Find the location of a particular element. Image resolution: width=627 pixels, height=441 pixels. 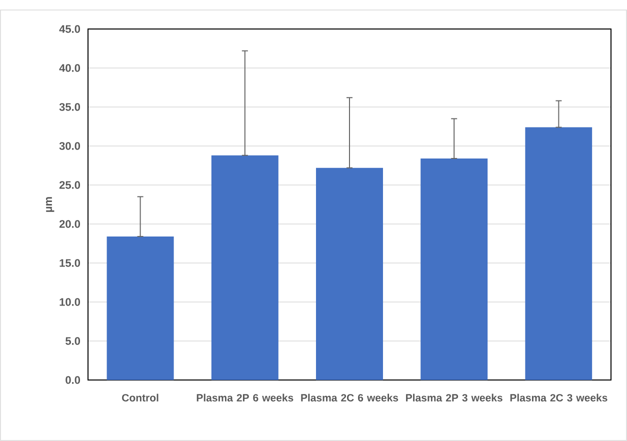

y-tick-label: 15.0 is located at coordinates (70, 263).